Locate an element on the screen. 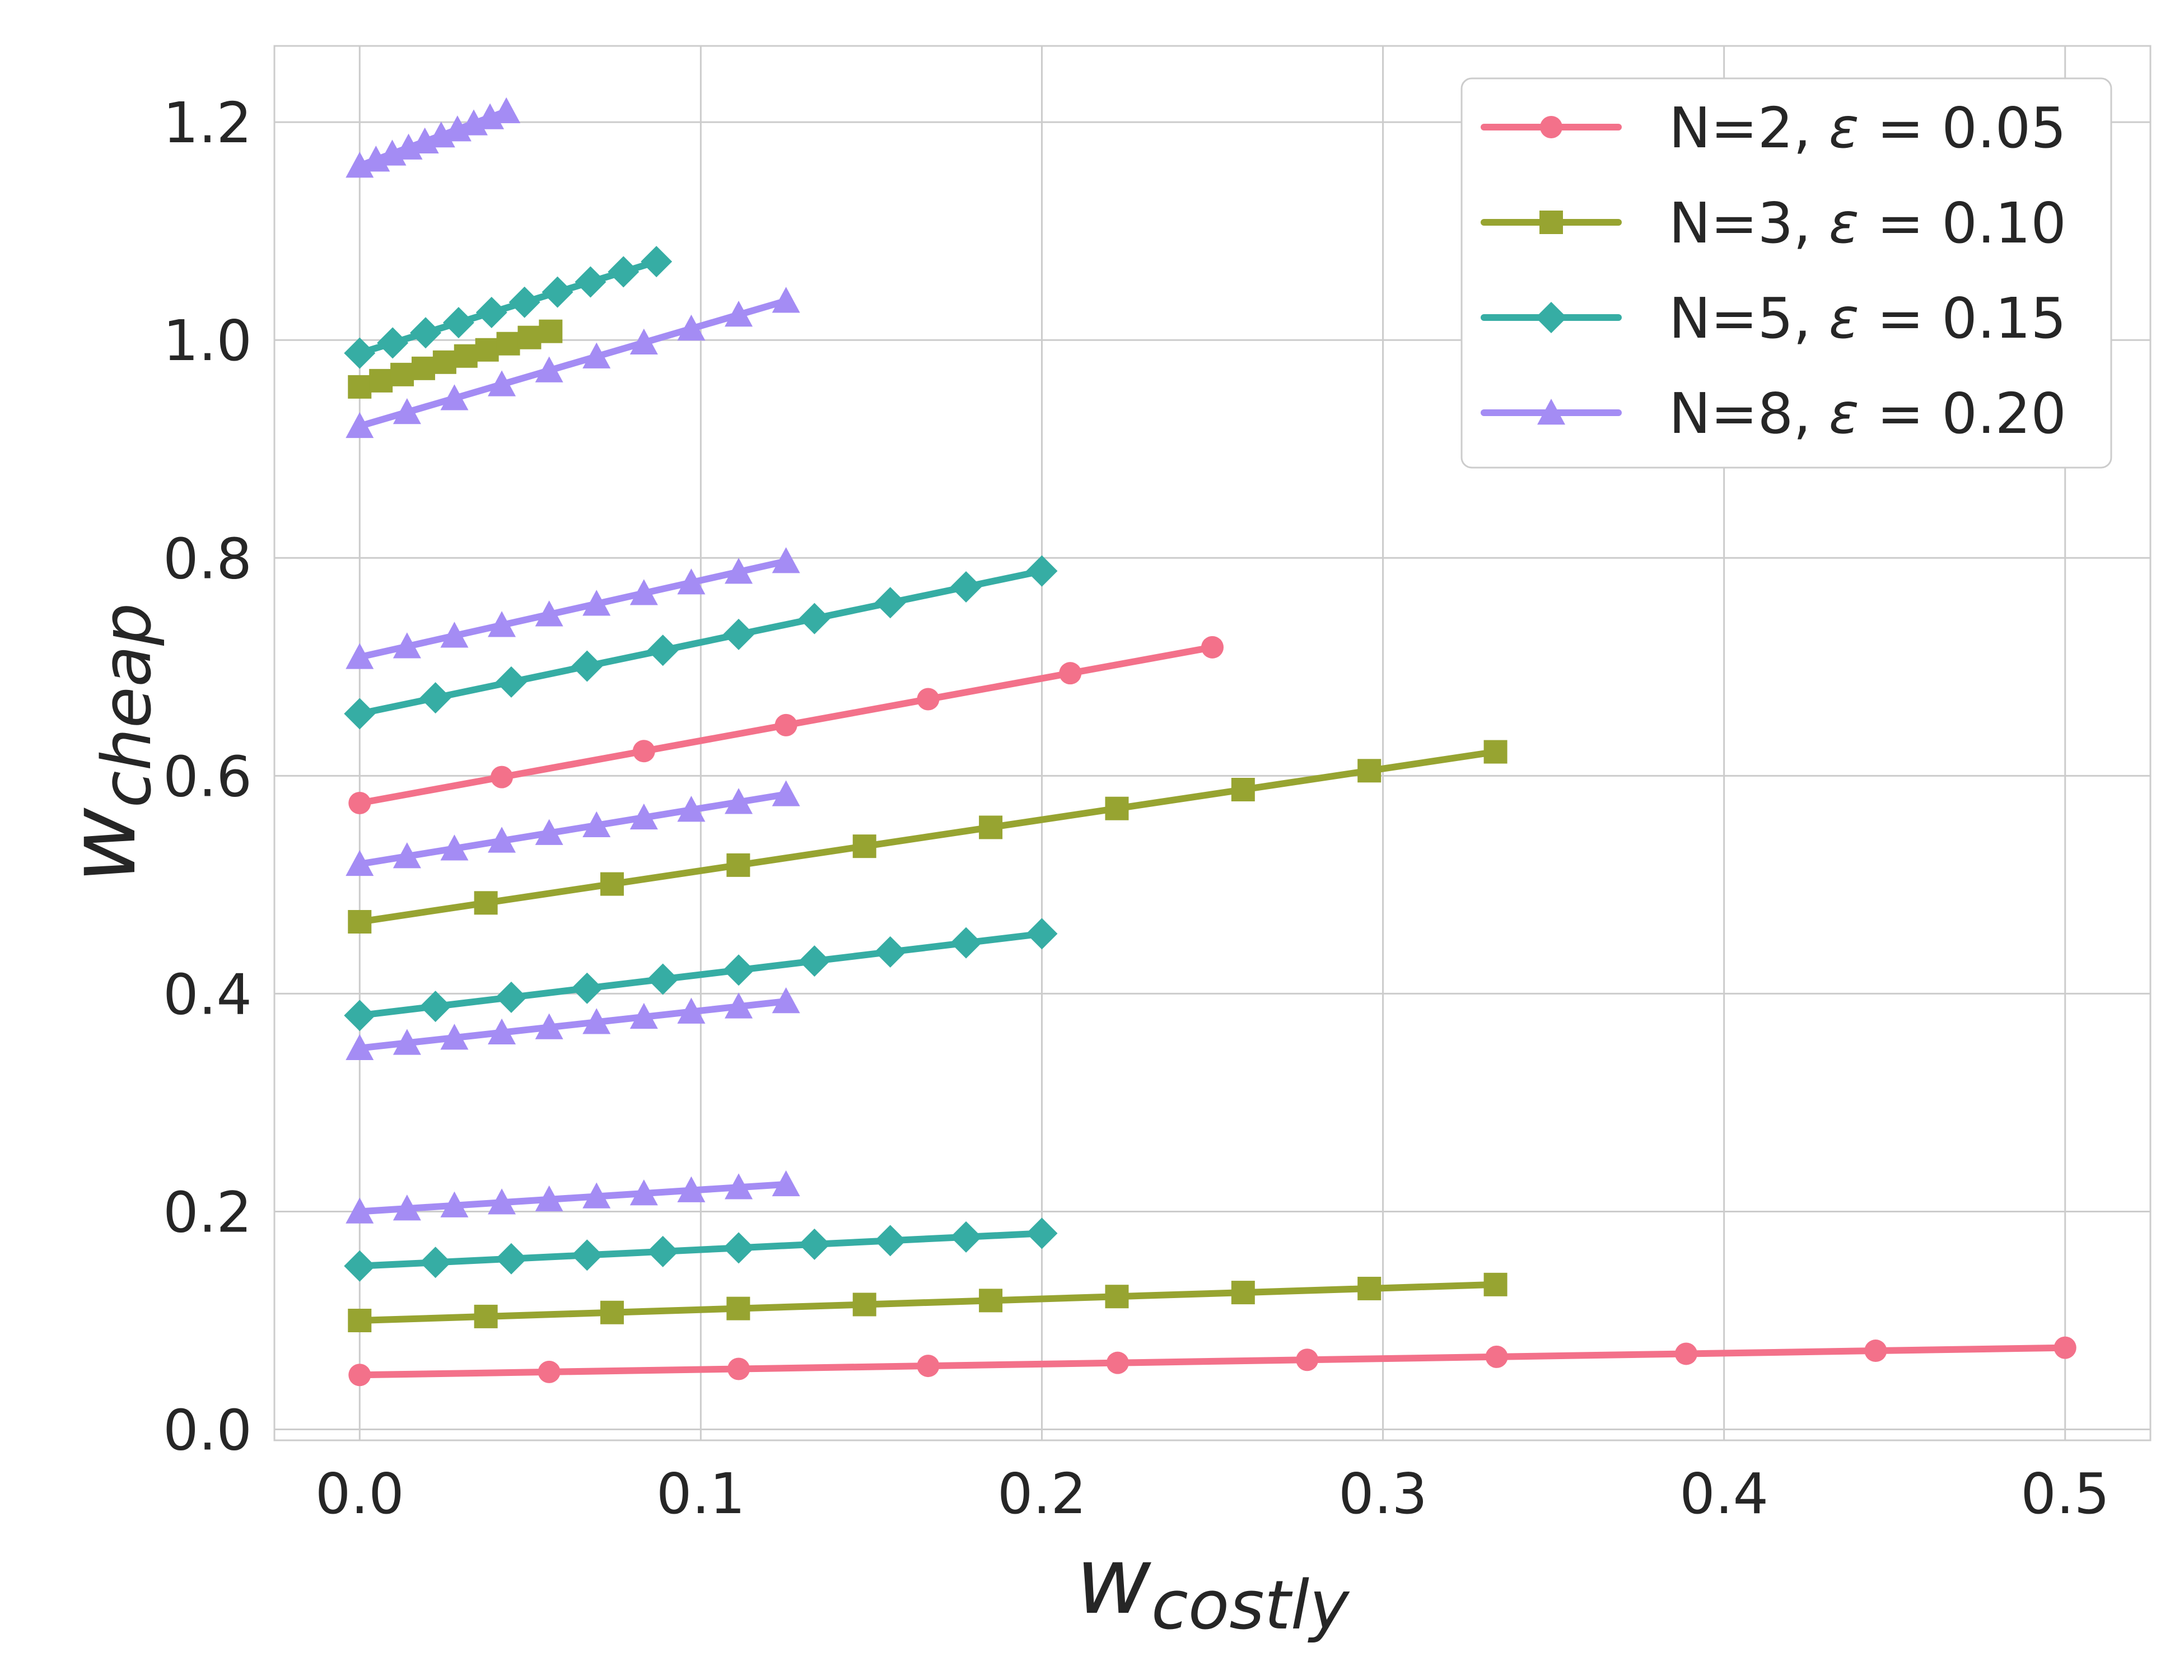  legend-label-text: N=8, is located at coordinates (1749, 414).